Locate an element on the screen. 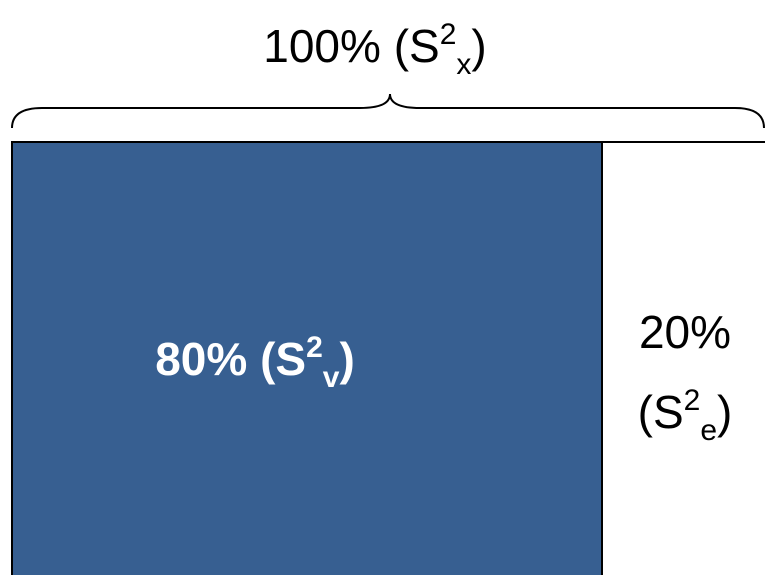 The width and height of the screenshot is (765, 575). label-text: 80% (S is located at coordinates (230, 359).